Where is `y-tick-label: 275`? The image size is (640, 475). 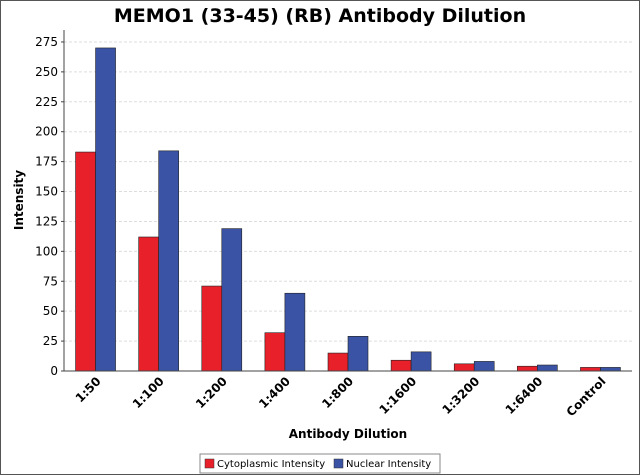
y-tick-label: 275 is located at coordinates (46, 42).